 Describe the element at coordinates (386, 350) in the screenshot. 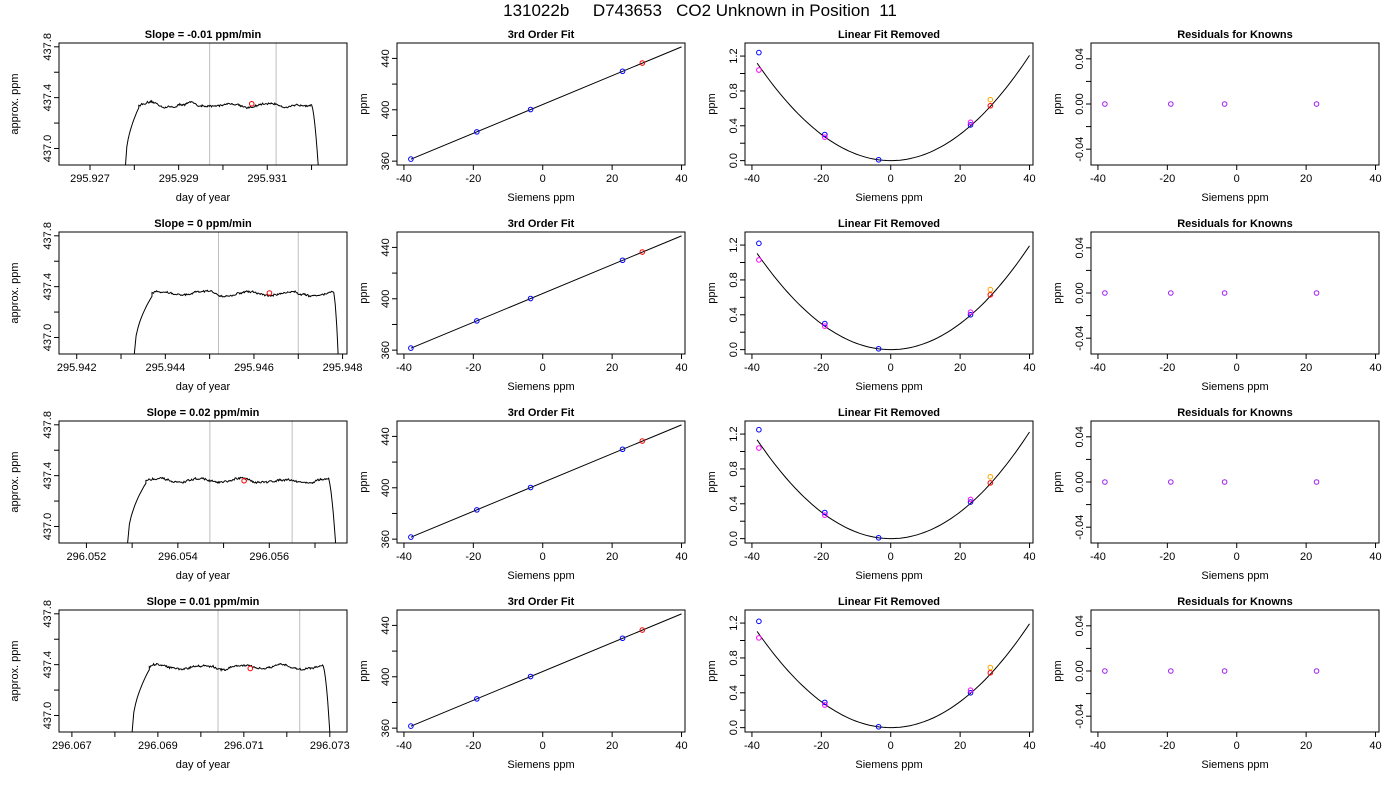

I see `y-tick-label: 360` at that location.